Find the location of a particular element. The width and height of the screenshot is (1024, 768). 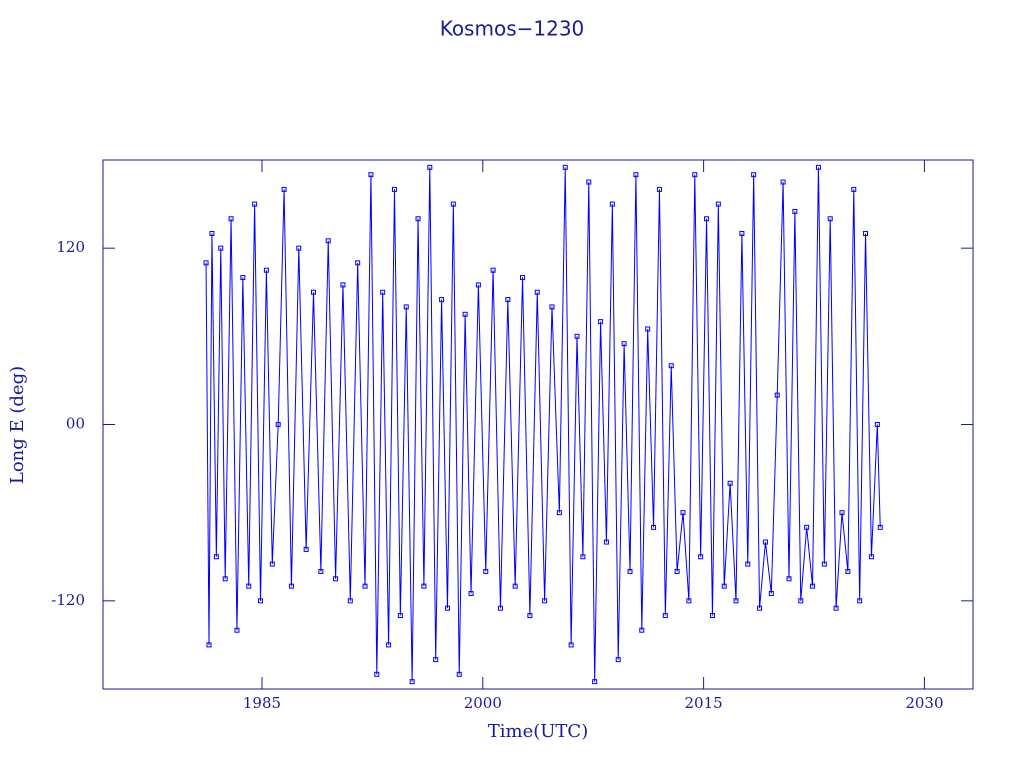

chart-title: Kosmos−1230 is located at coordinates (512, 29).